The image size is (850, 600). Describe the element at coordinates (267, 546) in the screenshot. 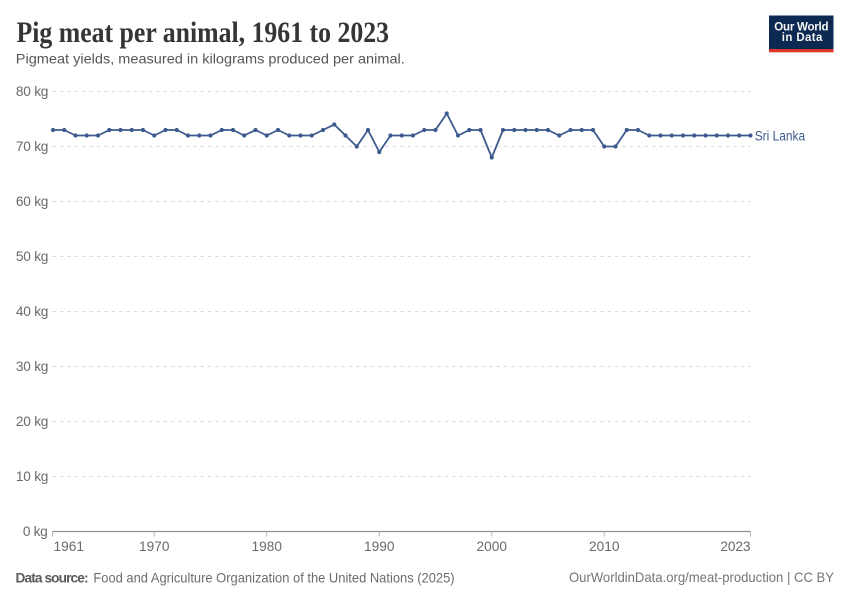

I see `svg-text: 1980` at that location.